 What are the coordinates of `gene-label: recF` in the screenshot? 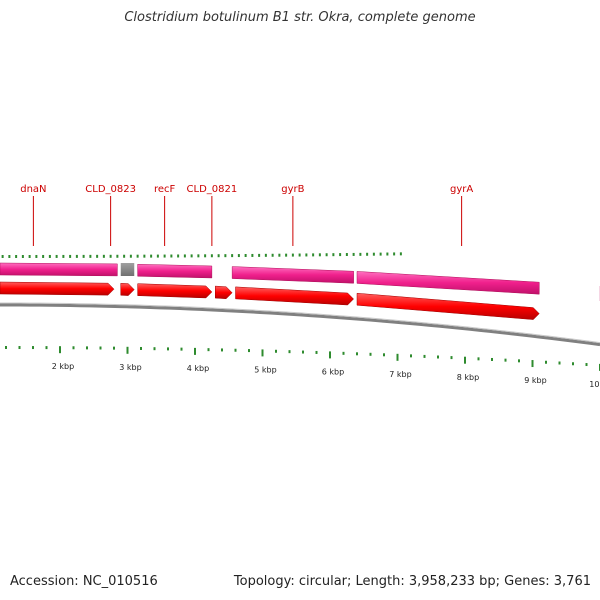 It's located at (165, 189).